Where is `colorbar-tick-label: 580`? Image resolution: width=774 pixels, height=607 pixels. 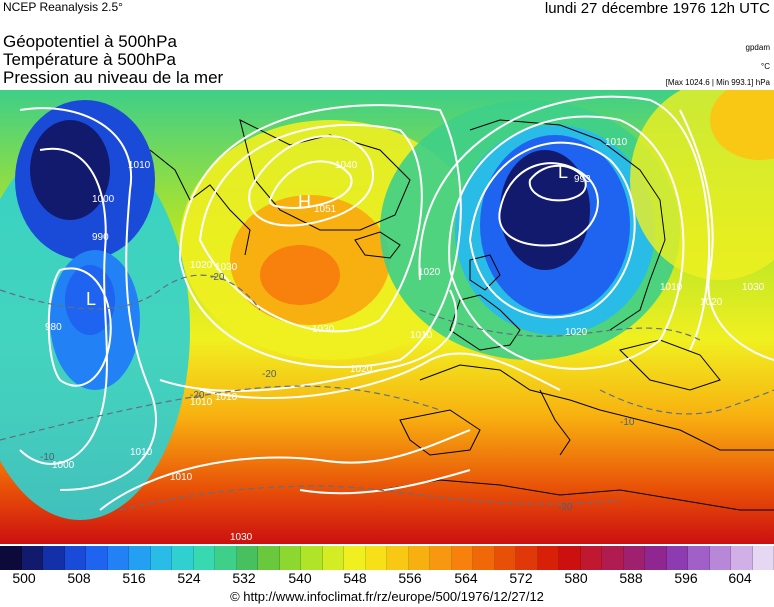
colorbar-tick-label: 580 is located at coordinates (576, 578).